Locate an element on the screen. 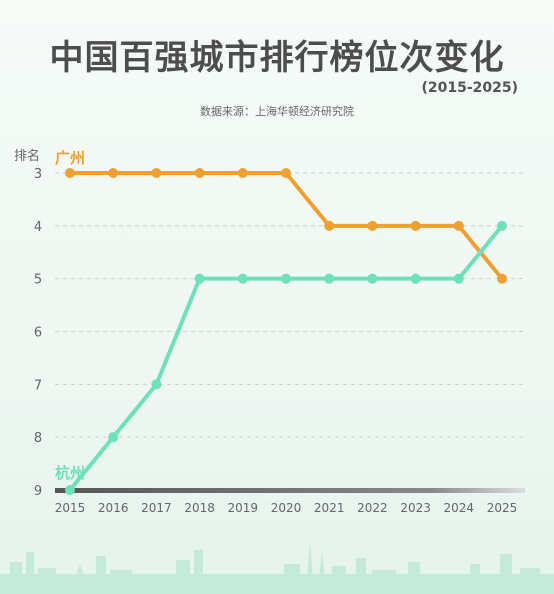 This screenshot has width=554, height=594. y-tick-label: 5 is located at coordinates (38, 280).